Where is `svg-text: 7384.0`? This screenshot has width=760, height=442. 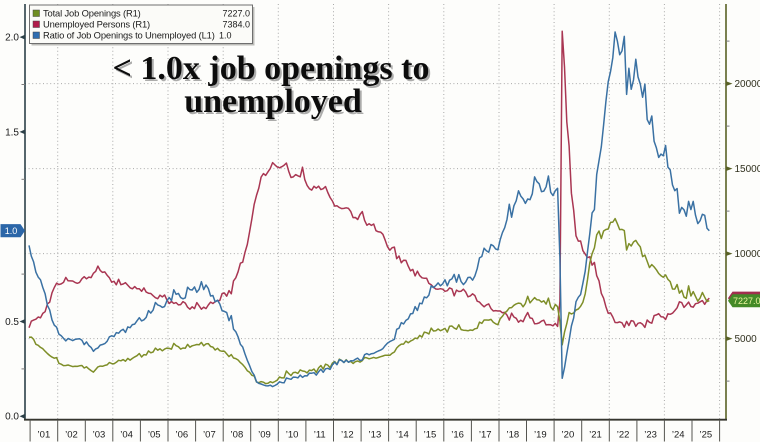 svg-text: 7384.0 is located at coordinates (236, 25).